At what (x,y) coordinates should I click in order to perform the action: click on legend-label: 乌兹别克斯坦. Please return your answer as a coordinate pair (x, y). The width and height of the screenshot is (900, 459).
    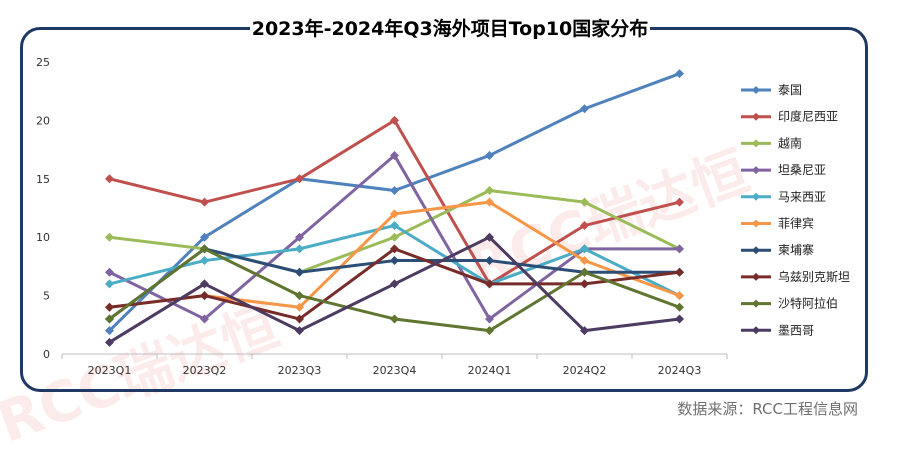
    Looking at the image, I should click on (814, 276).